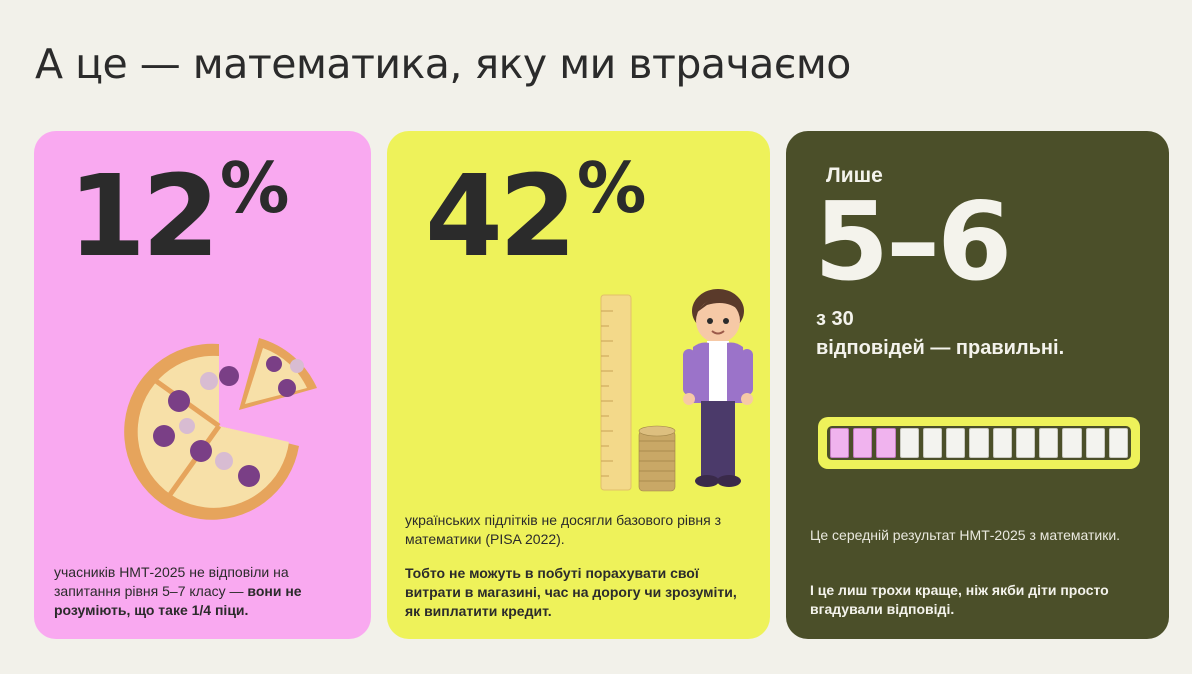 This screenshot has height=674, width=1192. I want to click on score-range: 5–6, so click(913, 242).